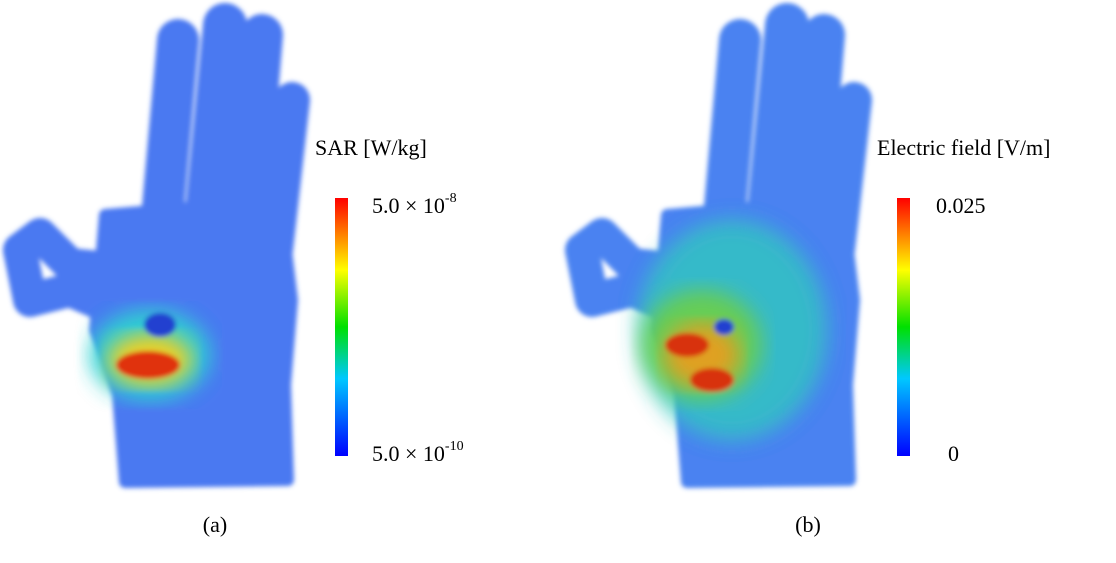 This screenshot has height=563, width=1116. Describe the element at coordinates (341, 327) in the screenshot. I see `colorbar-a` at that location.